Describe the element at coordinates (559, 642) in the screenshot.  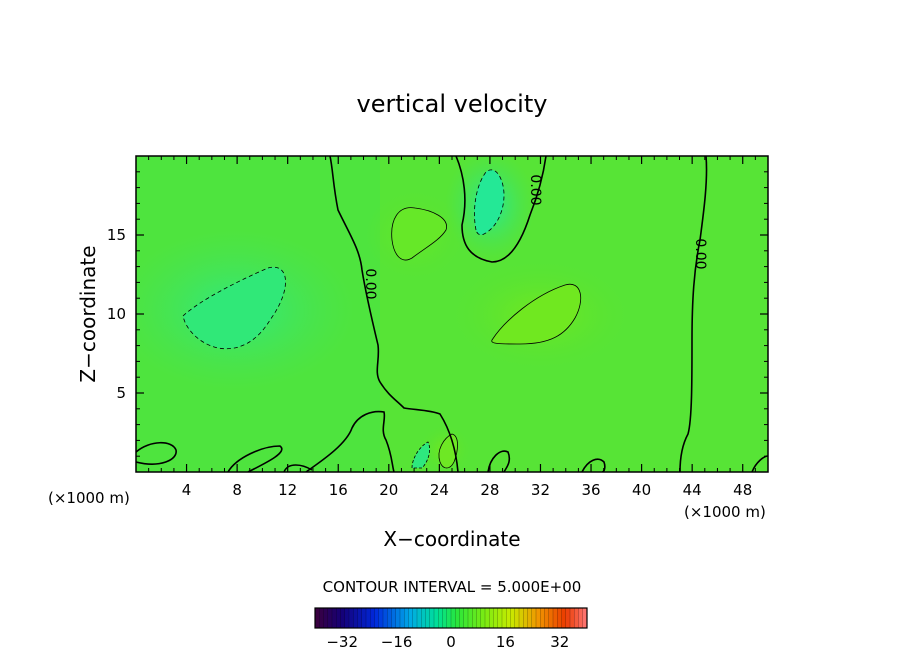
I see `colorbar-tick-label: 32` at that location.